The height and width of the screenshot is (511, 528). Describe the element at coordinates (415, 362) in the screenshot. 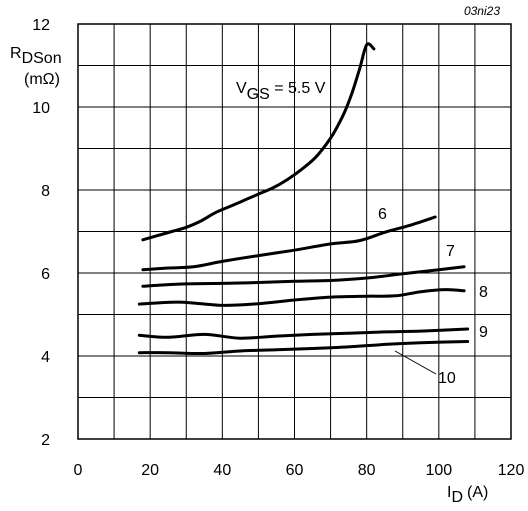

I see `curve-label-leader` at that location.